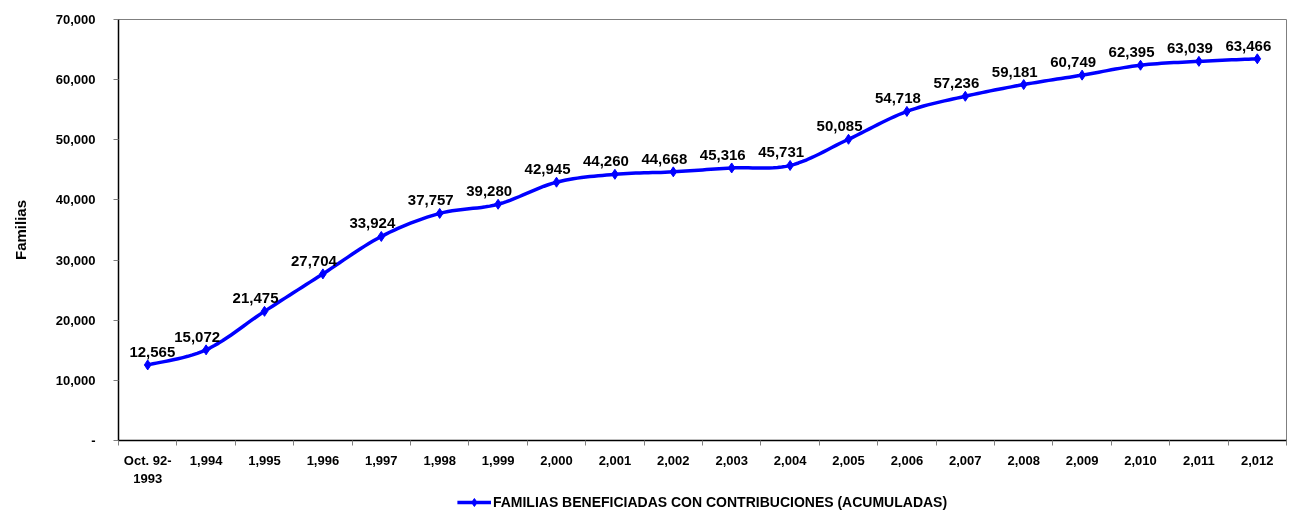 This screenshot has width=1289, height=519. I want to click on x-tick-label: 2,011, so click(1198, 460).